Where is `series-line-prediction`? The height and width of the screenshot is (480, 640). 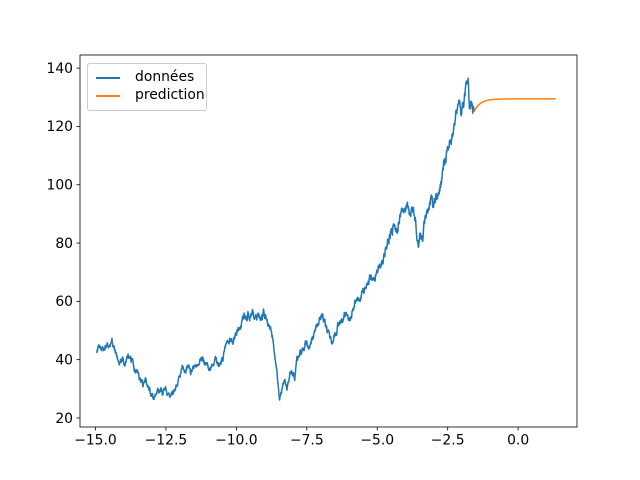 series-line-prediction is located at coordinates (514, 105).